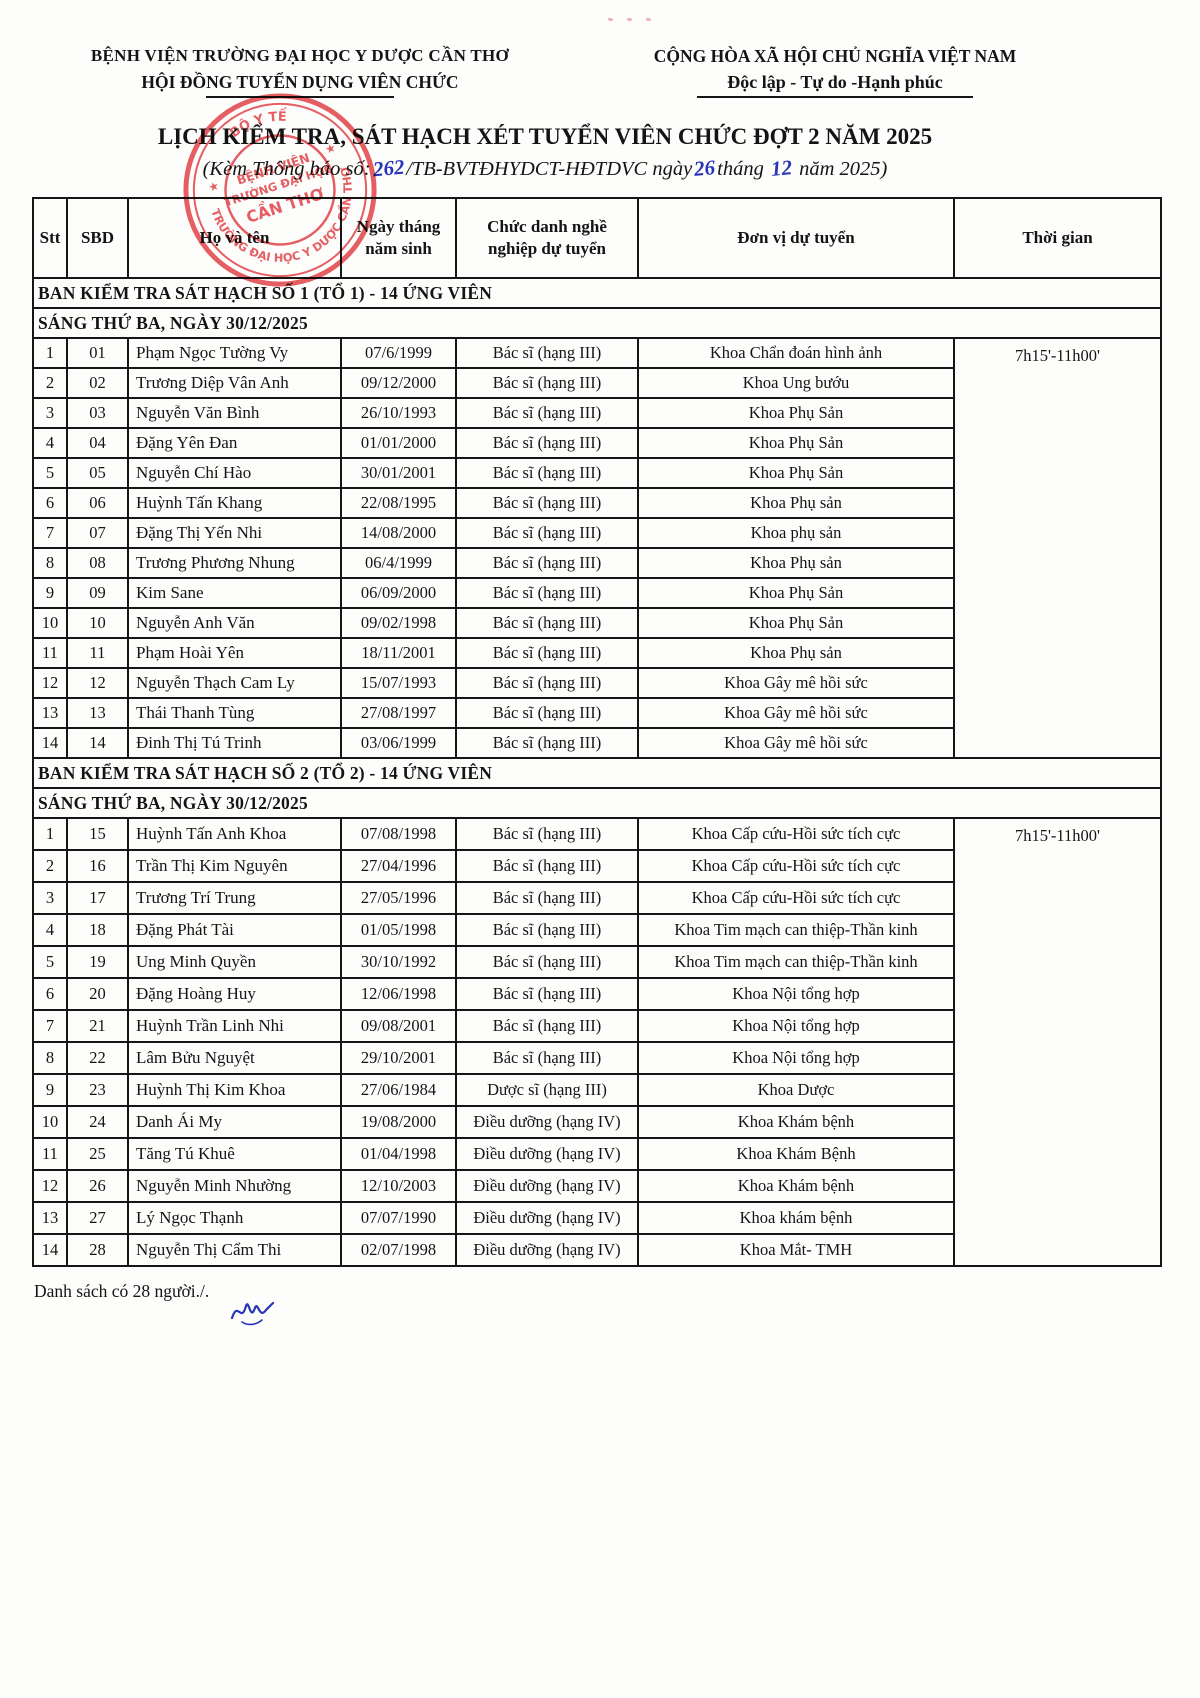 The width and height of the screenshot is (1200, 1698). I want to click on name-cell: Đinh Thị Tú Trinh, so click(234, 743).